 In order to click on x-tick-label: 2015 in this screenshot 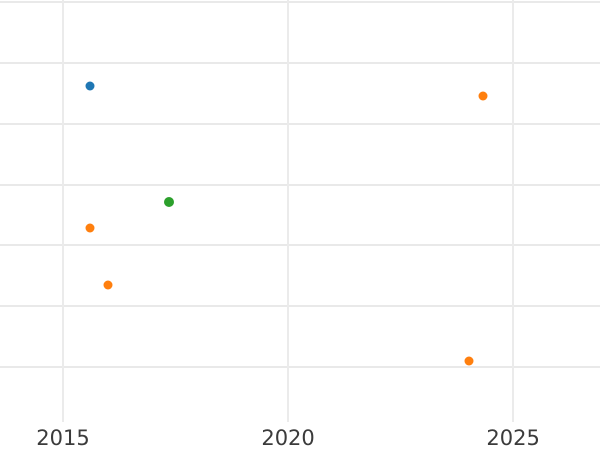, I will do `click(63, 438)`.